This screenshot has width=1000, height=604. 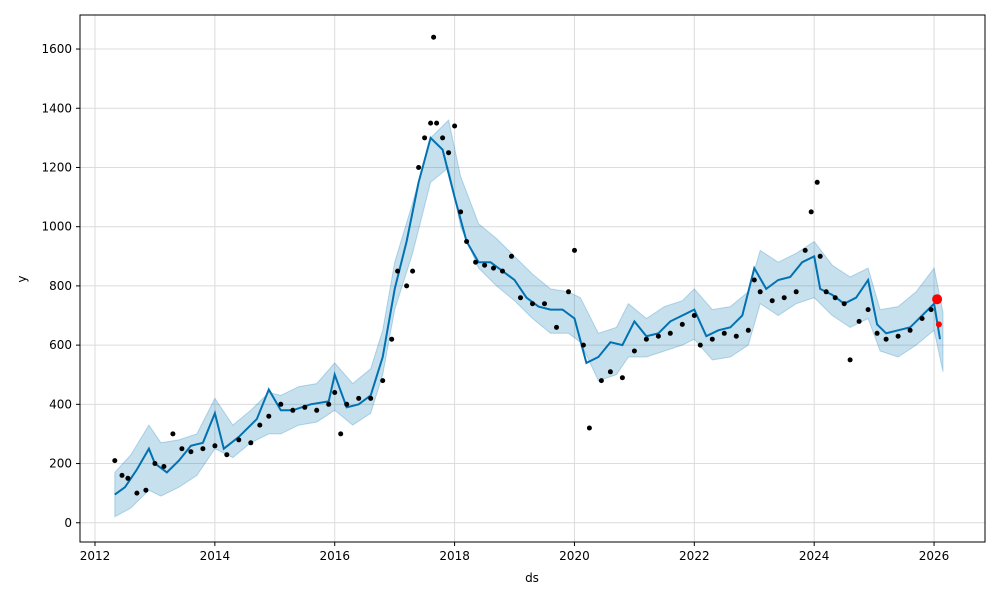 What do you see at coordinates (532, 578) in the screenshot?
I see `x-axis-label: ds` at bounding box center [532, 578].